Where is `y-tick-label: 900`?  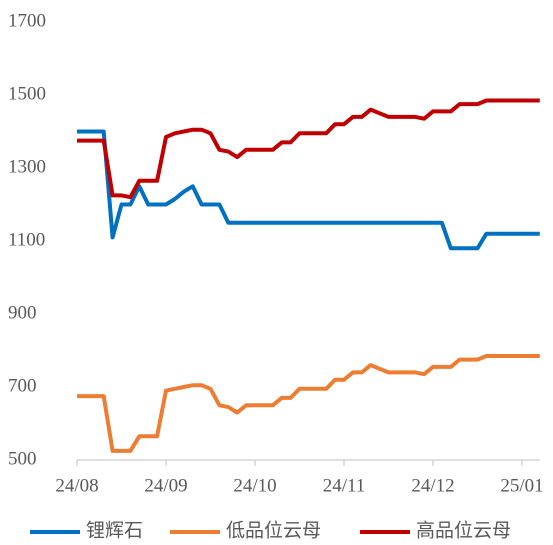 y-tick-label: 900 is located at coordinates (22, 312).